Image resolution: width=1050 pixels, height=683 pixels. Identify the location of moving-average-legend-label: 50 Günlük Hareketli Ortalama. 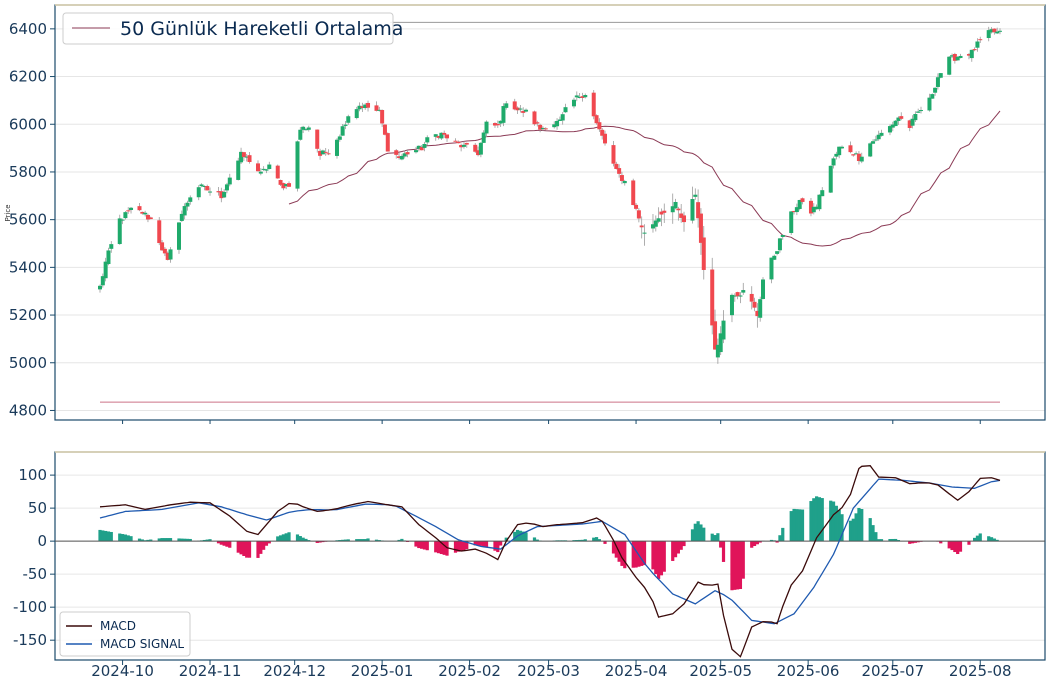
(261, 29).